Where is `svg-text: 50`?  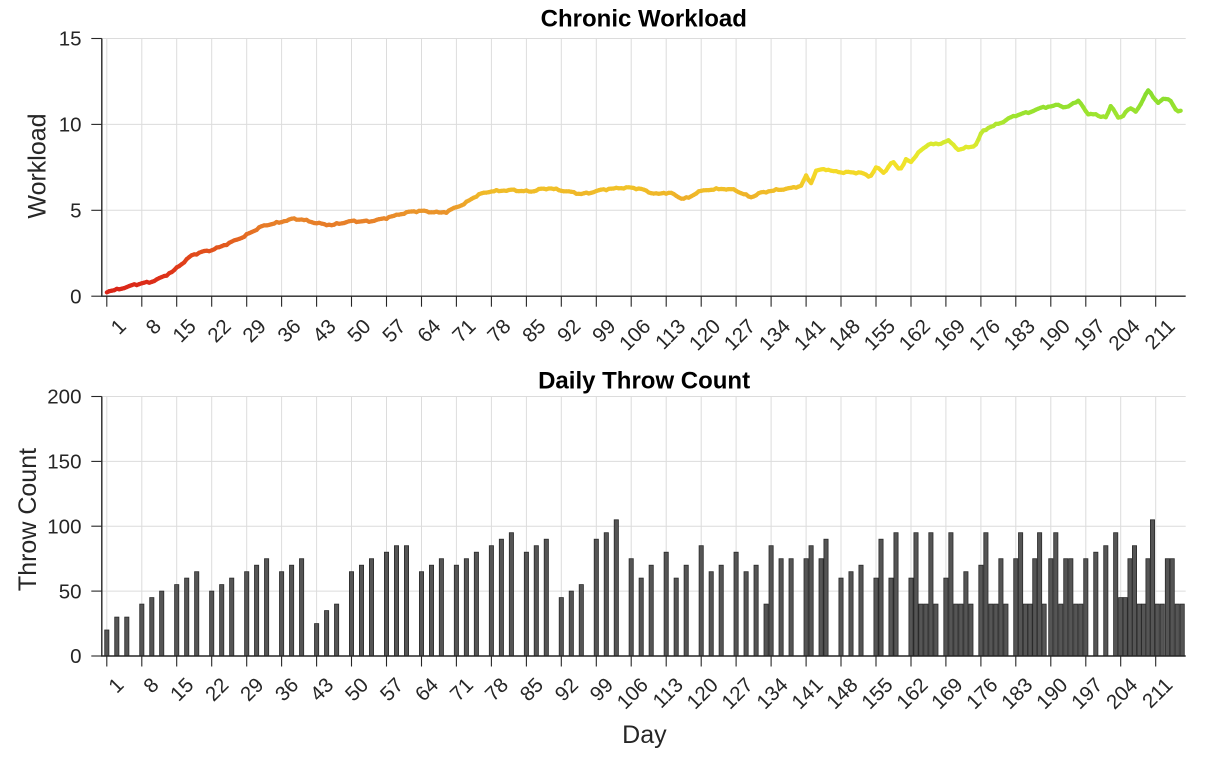
svg-text: 50 is located at coordinates (70, 591).